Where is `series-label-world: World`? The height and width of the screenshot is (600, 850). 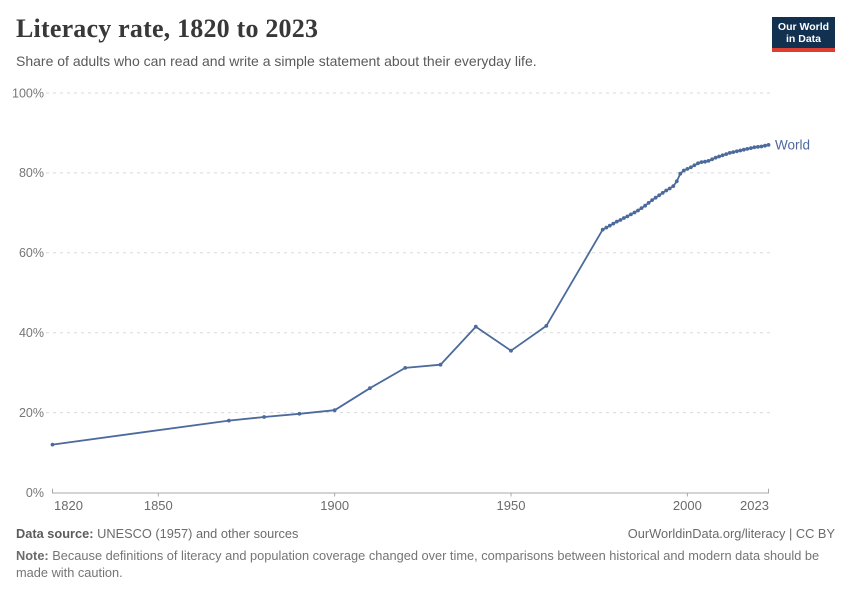 series-label-world: World is located at coordinates (792, 144).